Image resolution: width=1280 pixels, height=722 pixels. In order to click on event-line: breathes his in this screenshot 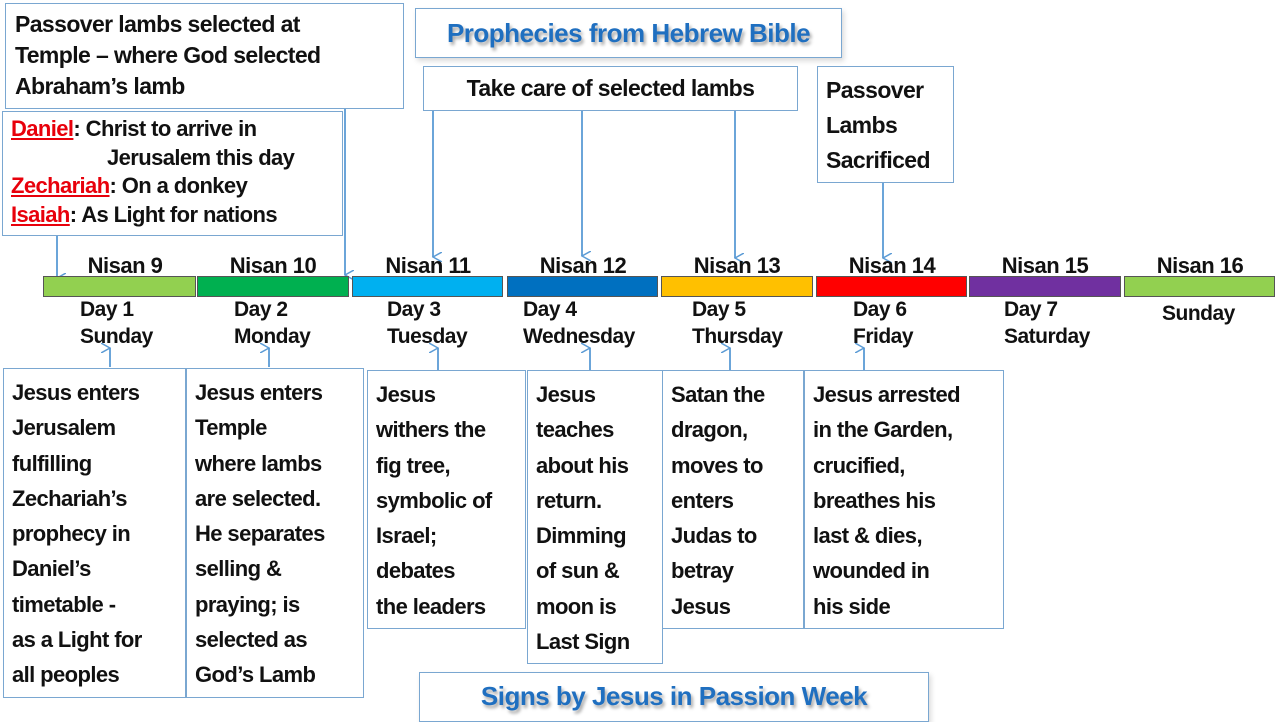, I will do `click(874, 500)`.